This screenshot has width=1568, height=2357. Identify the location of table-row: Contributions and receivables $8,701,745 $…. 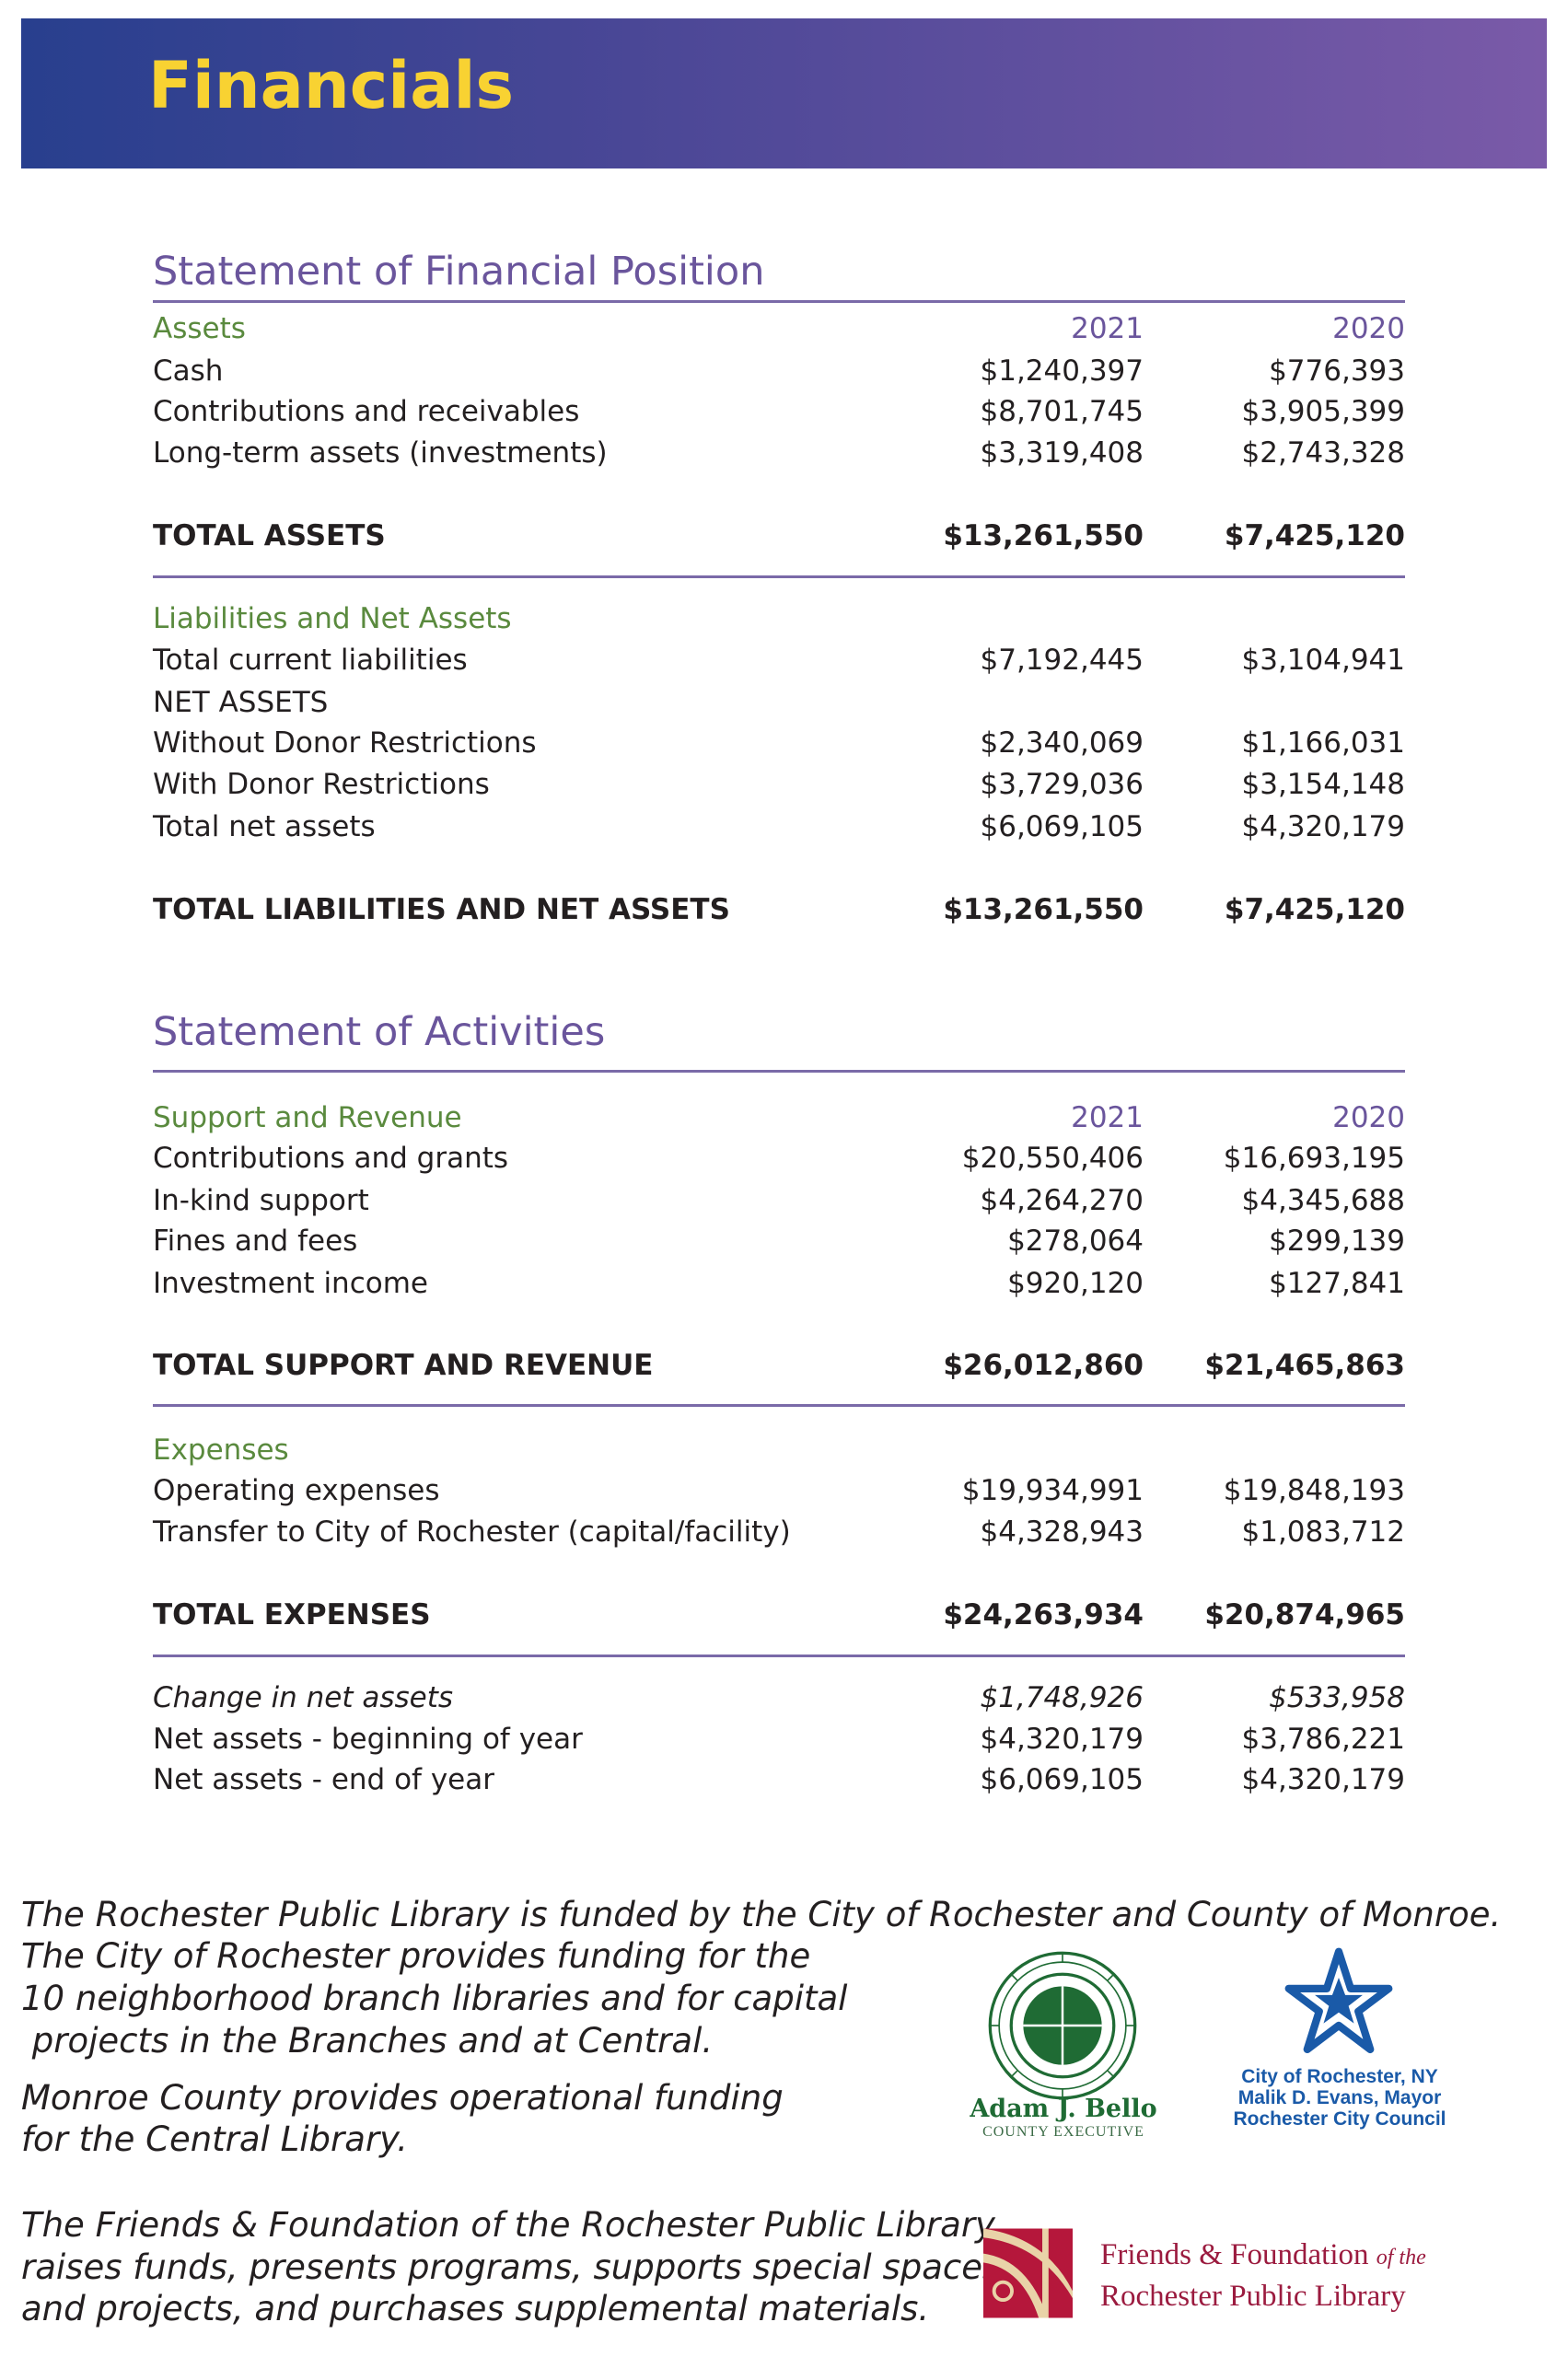
(779, 412).